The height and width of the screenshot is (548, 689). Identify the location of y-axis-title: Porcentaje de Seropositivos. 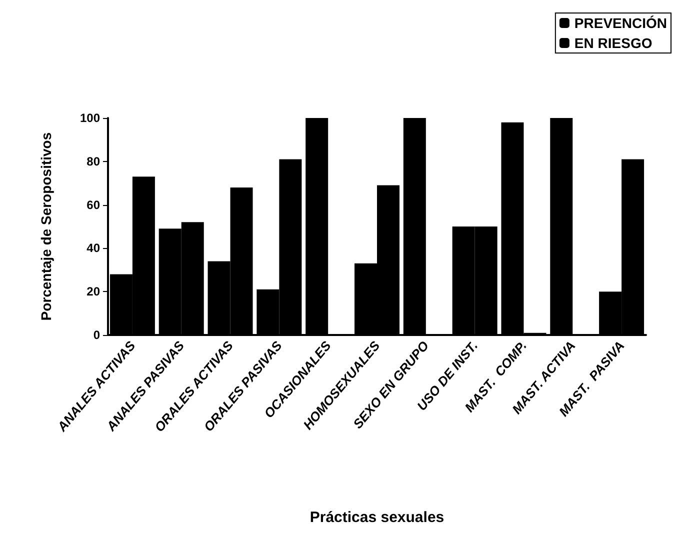
(46, 226).